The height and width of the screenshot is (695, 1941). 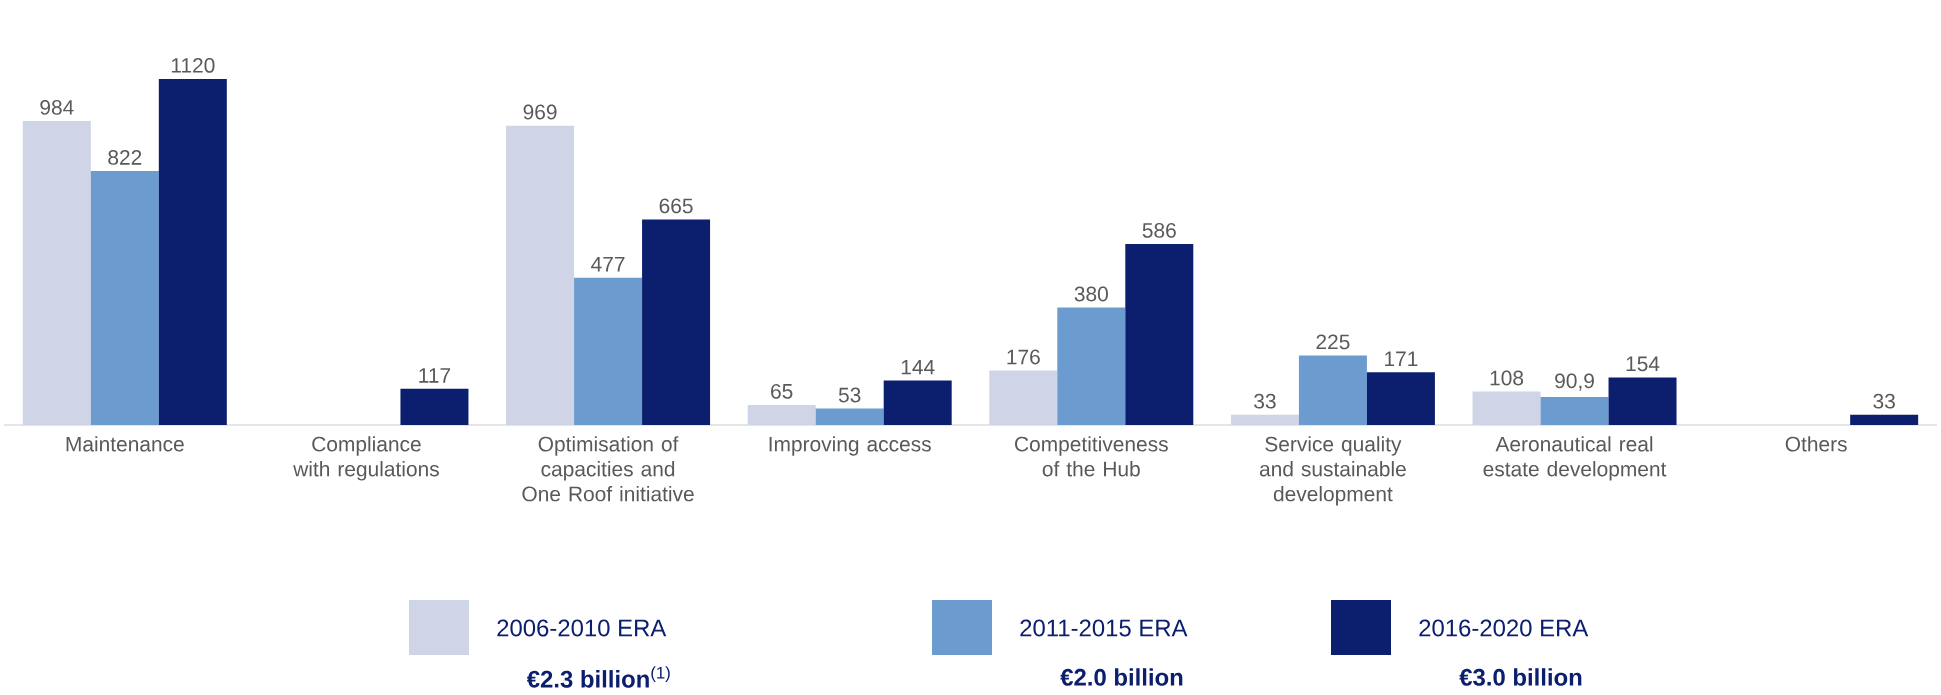 What do you see at coordinates (1159, 230) in the screenshot?
I see `data-label: 586` at bounding box center [1159, 230].